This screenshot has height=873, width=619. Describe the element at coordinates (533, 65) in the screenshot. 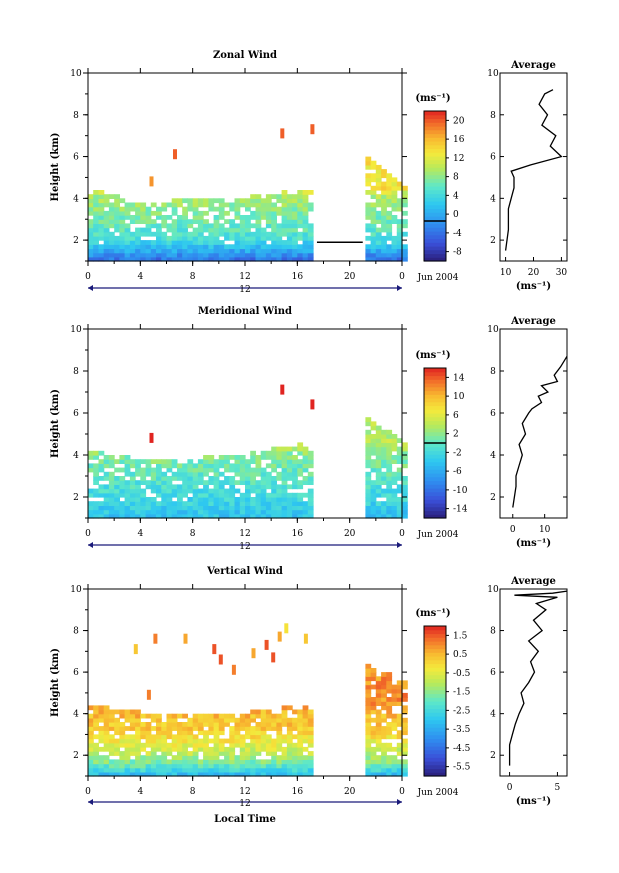

I see `average-title: Average` at that location.